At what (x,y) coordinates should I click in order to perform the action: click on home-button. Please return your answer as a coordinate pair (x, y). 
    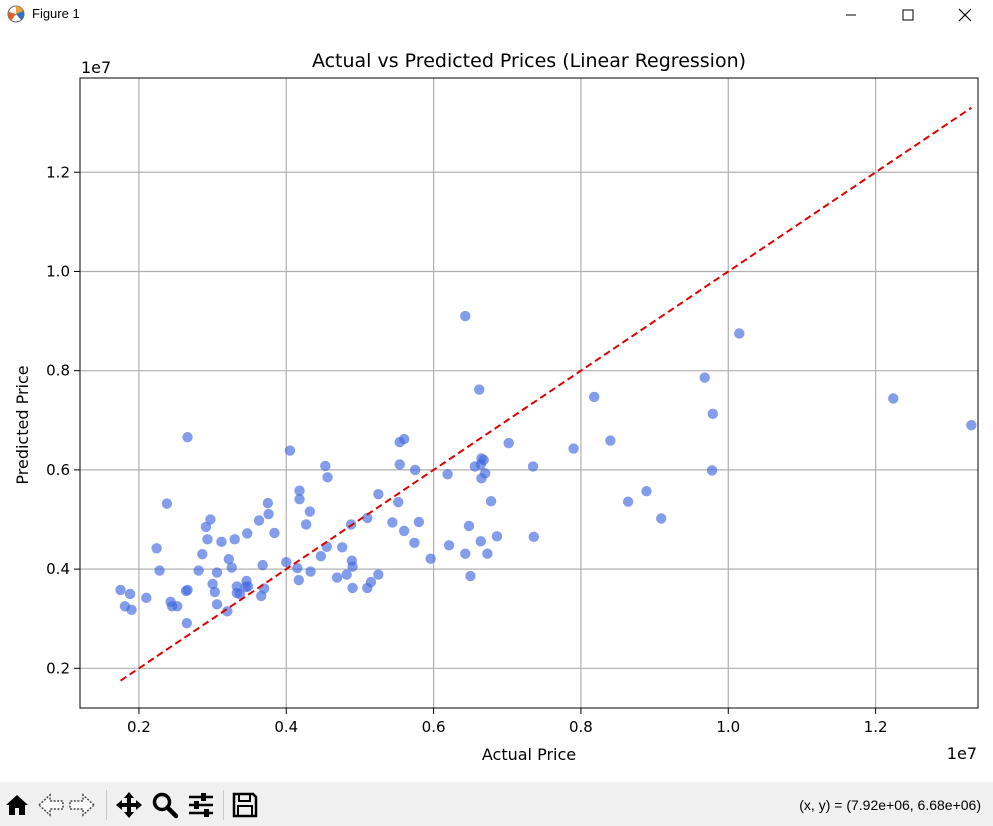
    Looking at the image, I should click on (17, 805).